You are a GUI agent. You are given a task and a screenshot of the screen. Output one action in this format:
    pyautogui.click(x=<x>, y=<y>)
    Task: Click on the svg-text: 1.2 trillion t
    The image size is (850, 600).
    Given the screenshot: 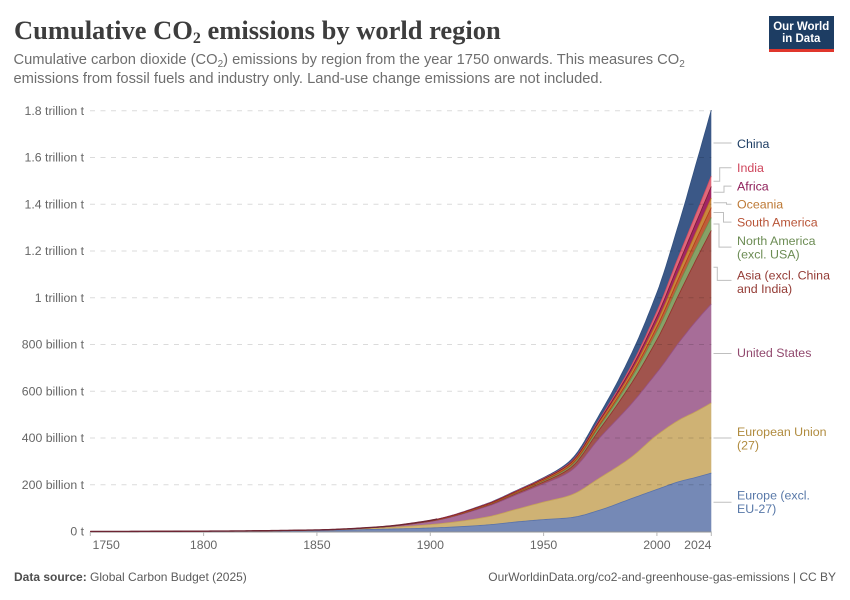 What is the action you would take?
    pyautogui.click(x=55, y=251)
    